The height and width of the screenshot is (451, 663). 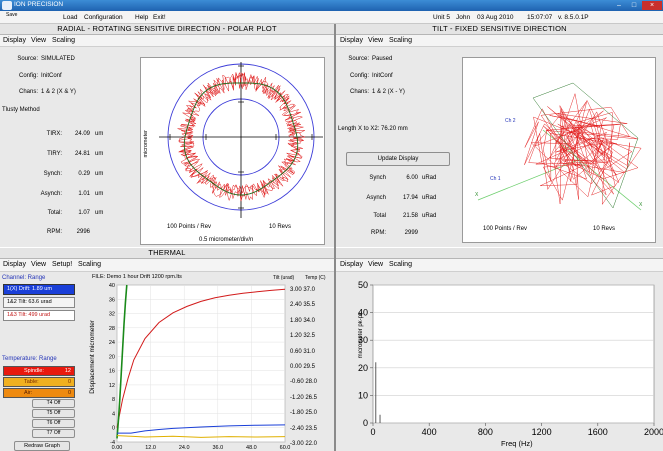 I want to click on radial-menu-view: View, so click(x=39, y=40).